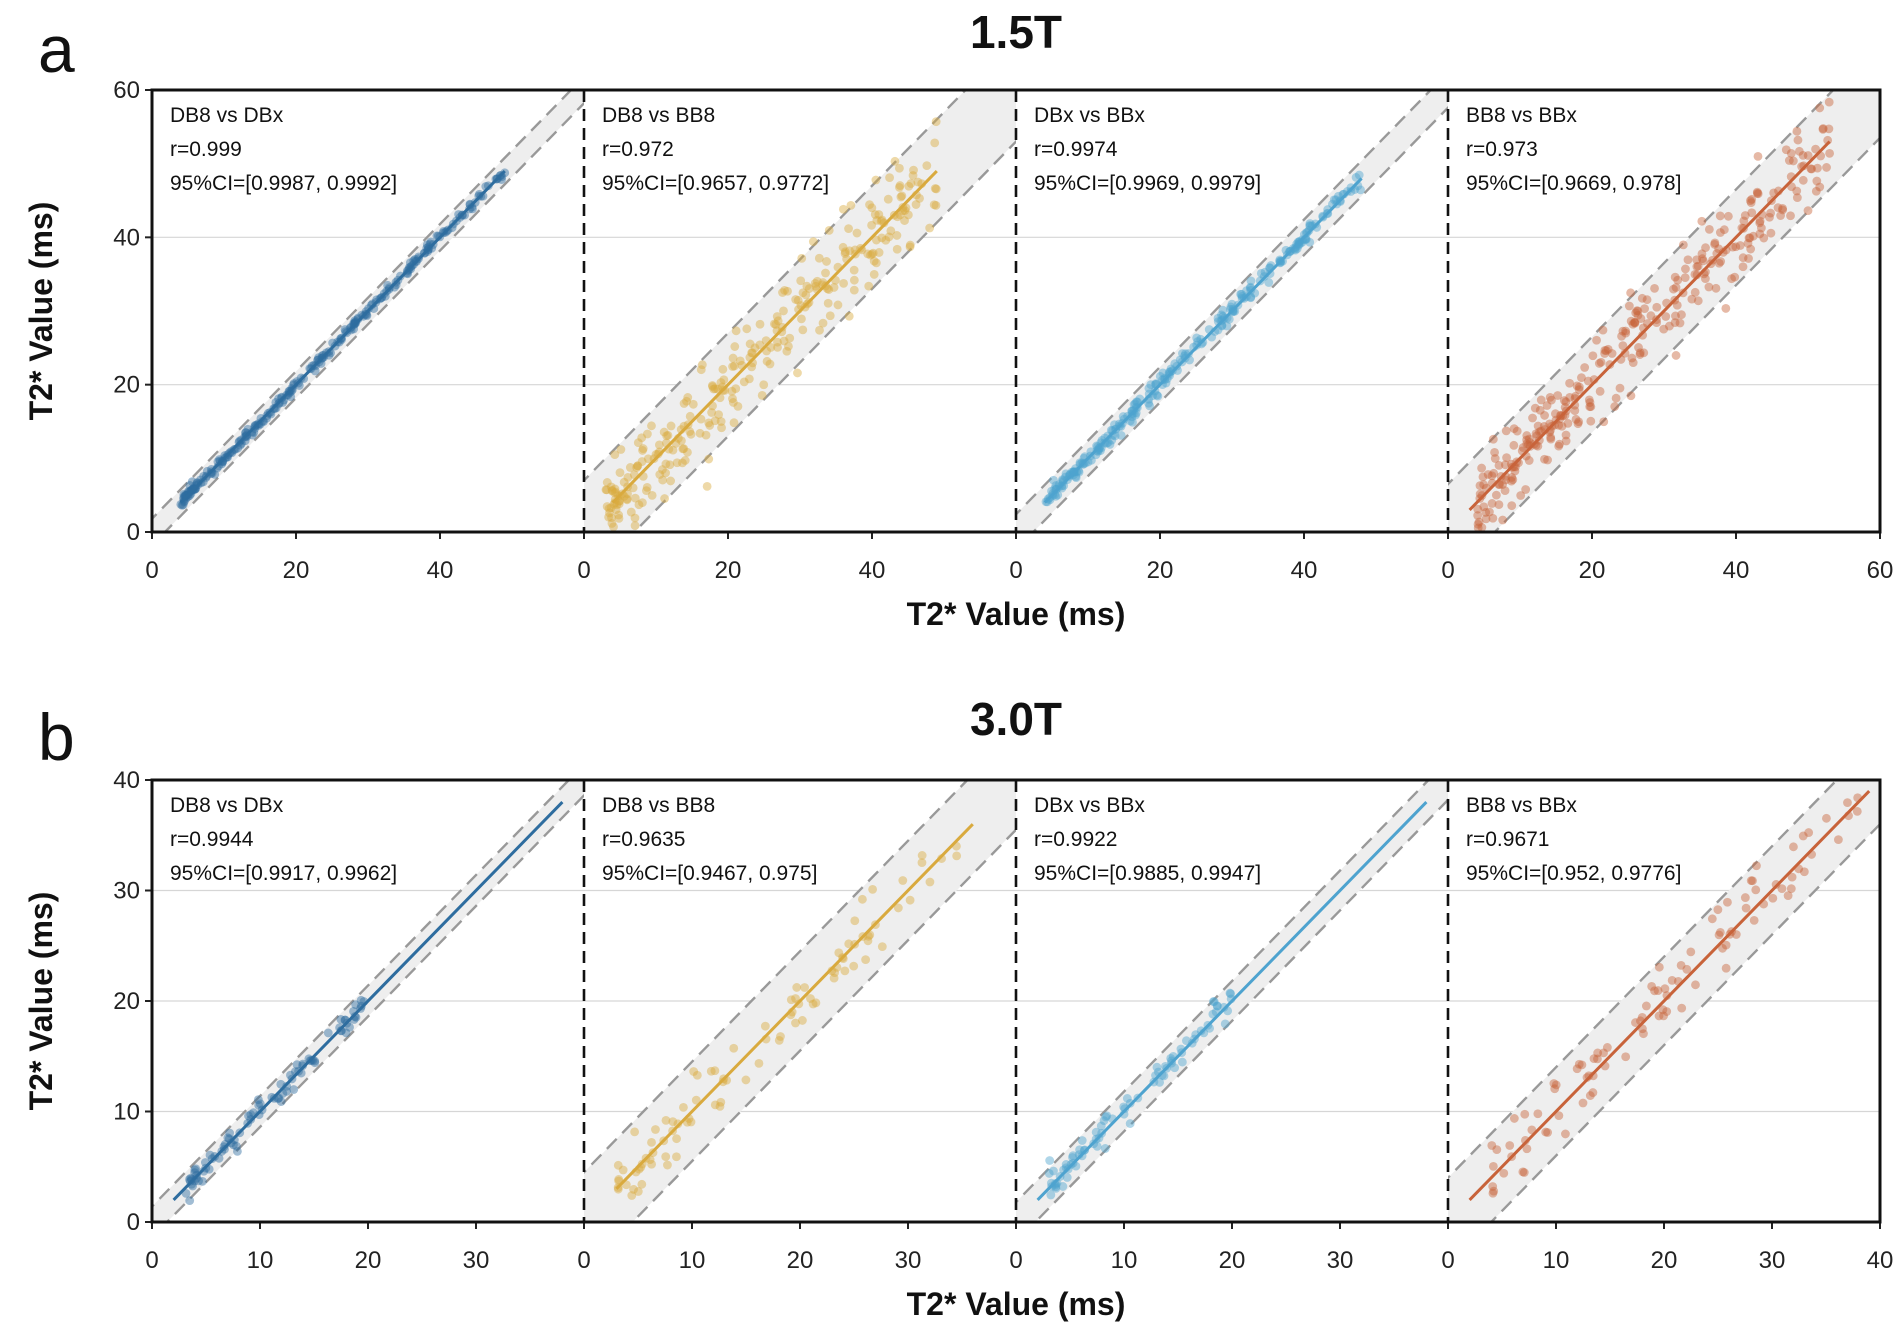 Image resolution: width=1902 pixels, height=1338 pixels. I want to click on x-tick-label: 0, so click(1447, 570).